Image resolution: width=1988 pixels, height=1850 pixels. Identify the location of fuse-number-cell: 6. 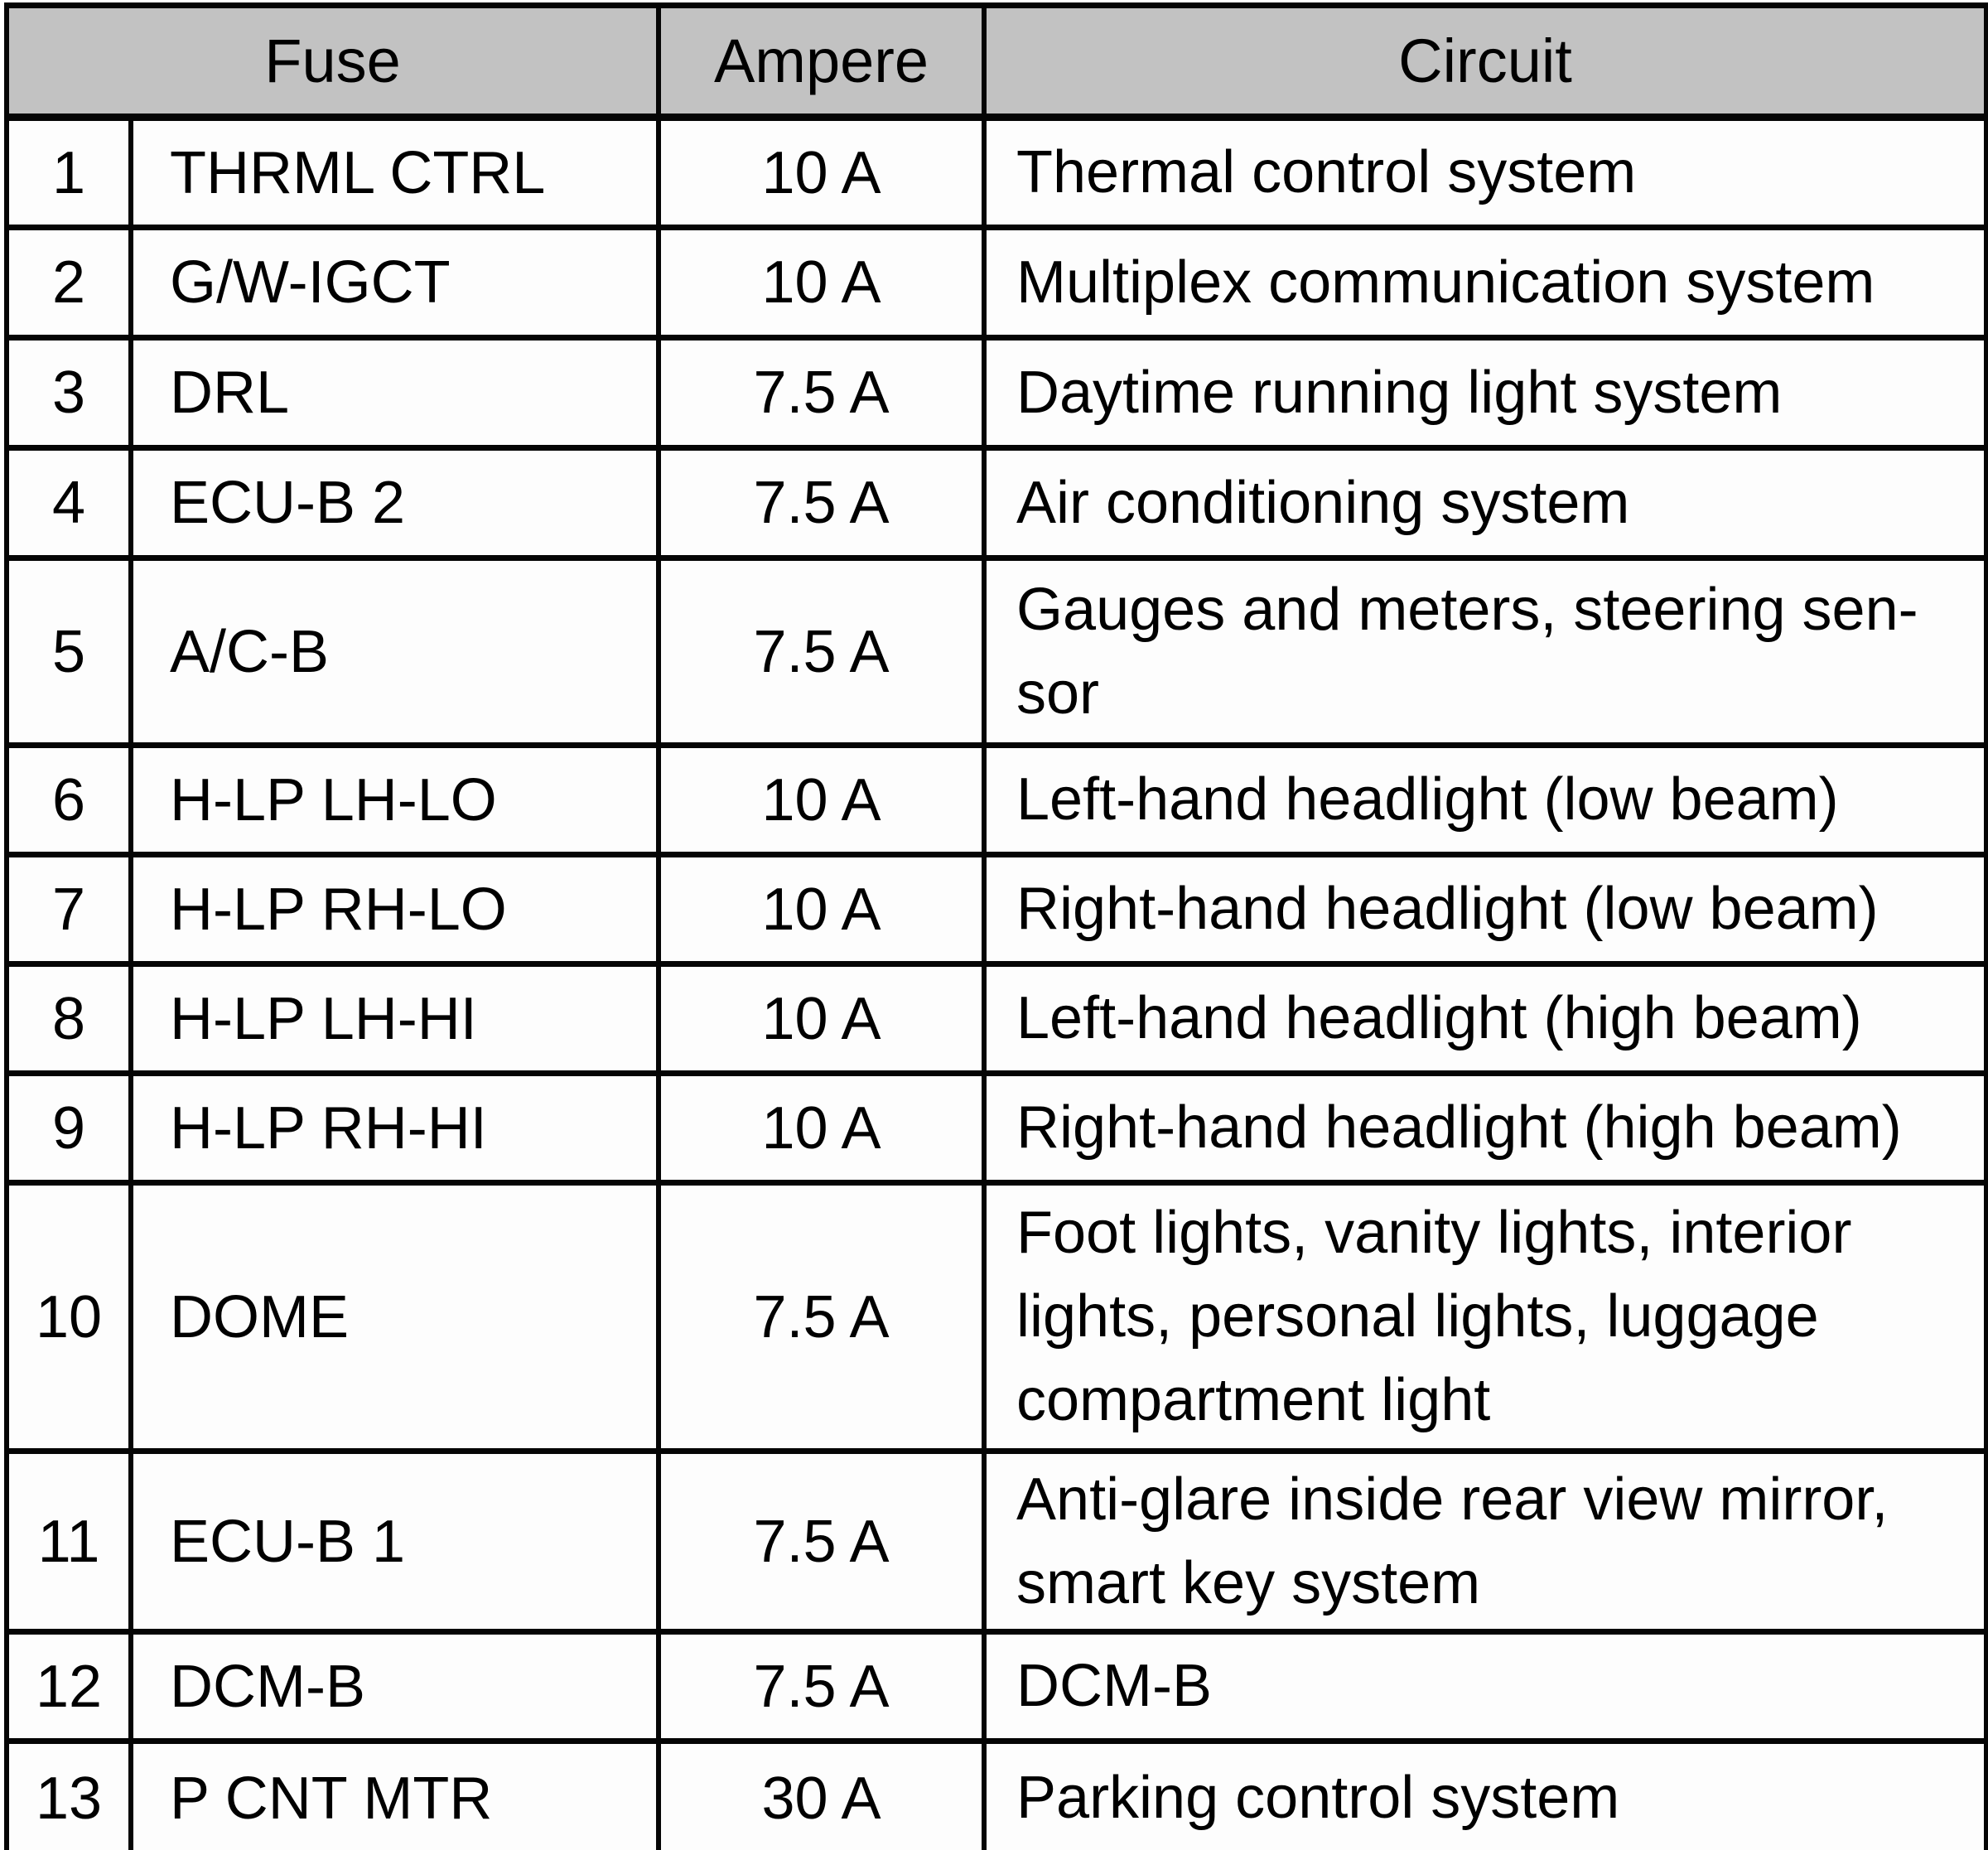
(68, 800).